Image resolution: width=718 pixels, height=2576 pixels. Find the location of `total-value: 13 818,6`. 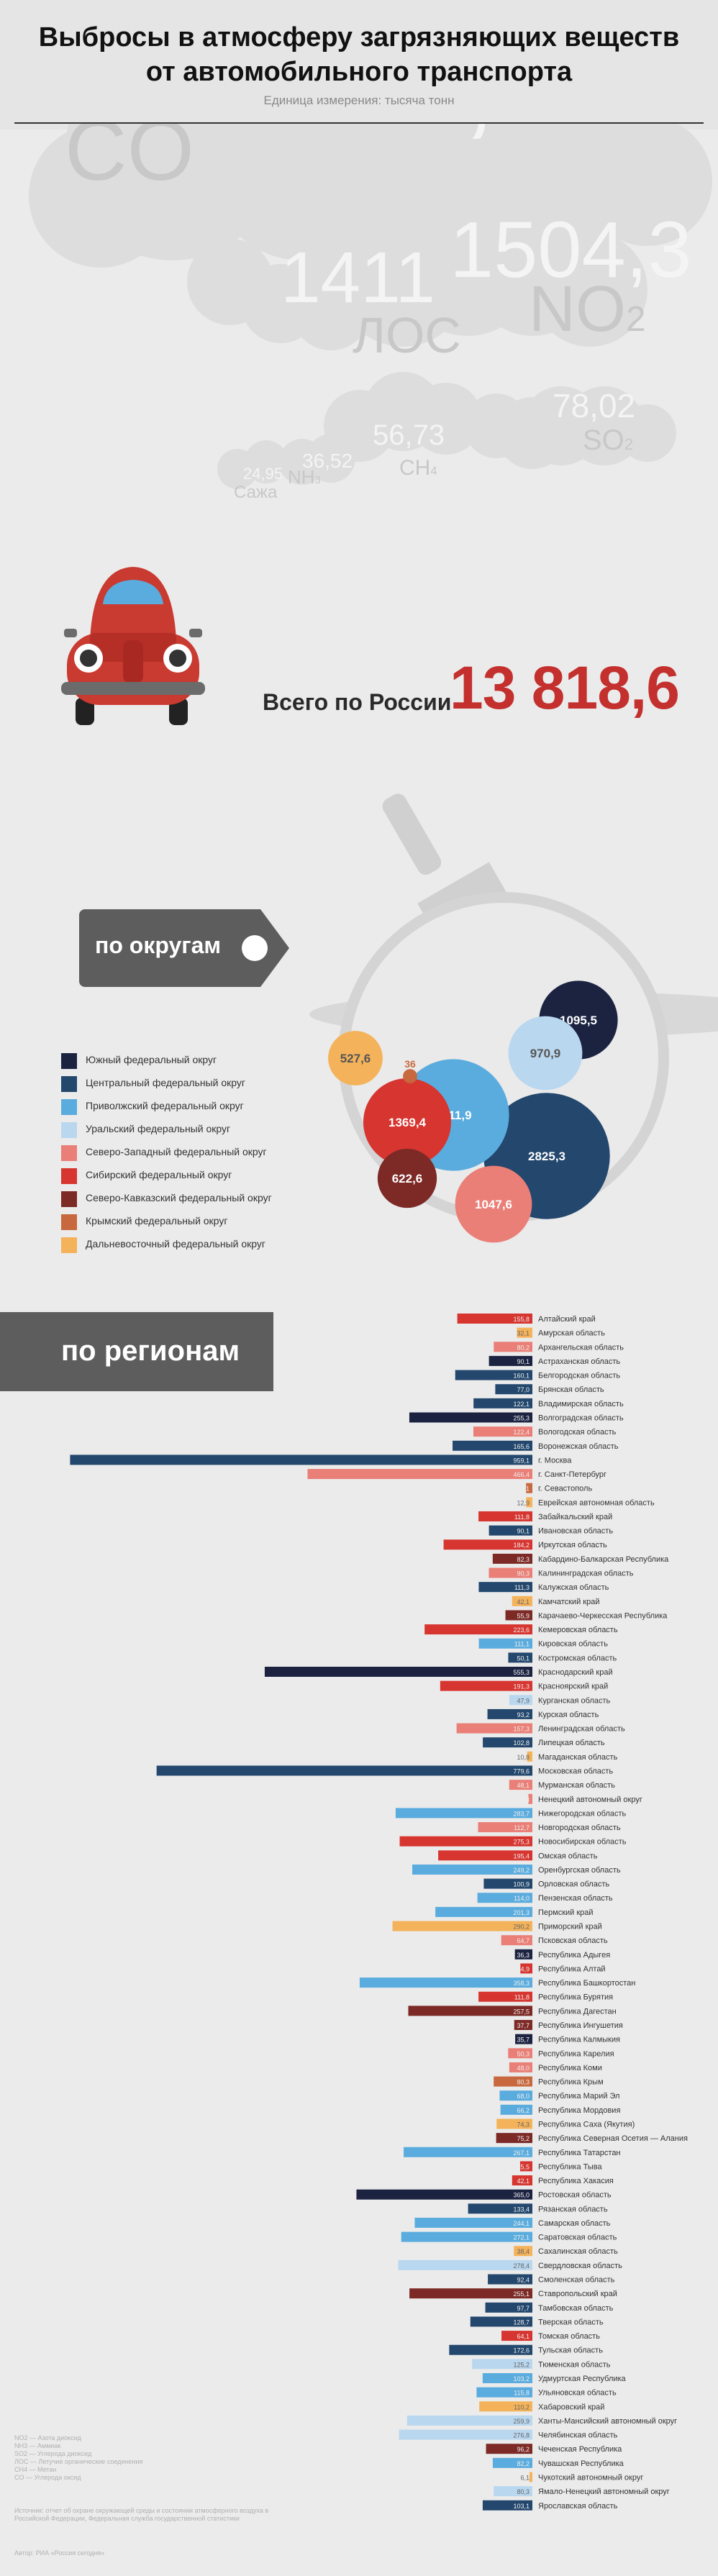

total-value: 13 818,6 is located at coordinates (565, 688).